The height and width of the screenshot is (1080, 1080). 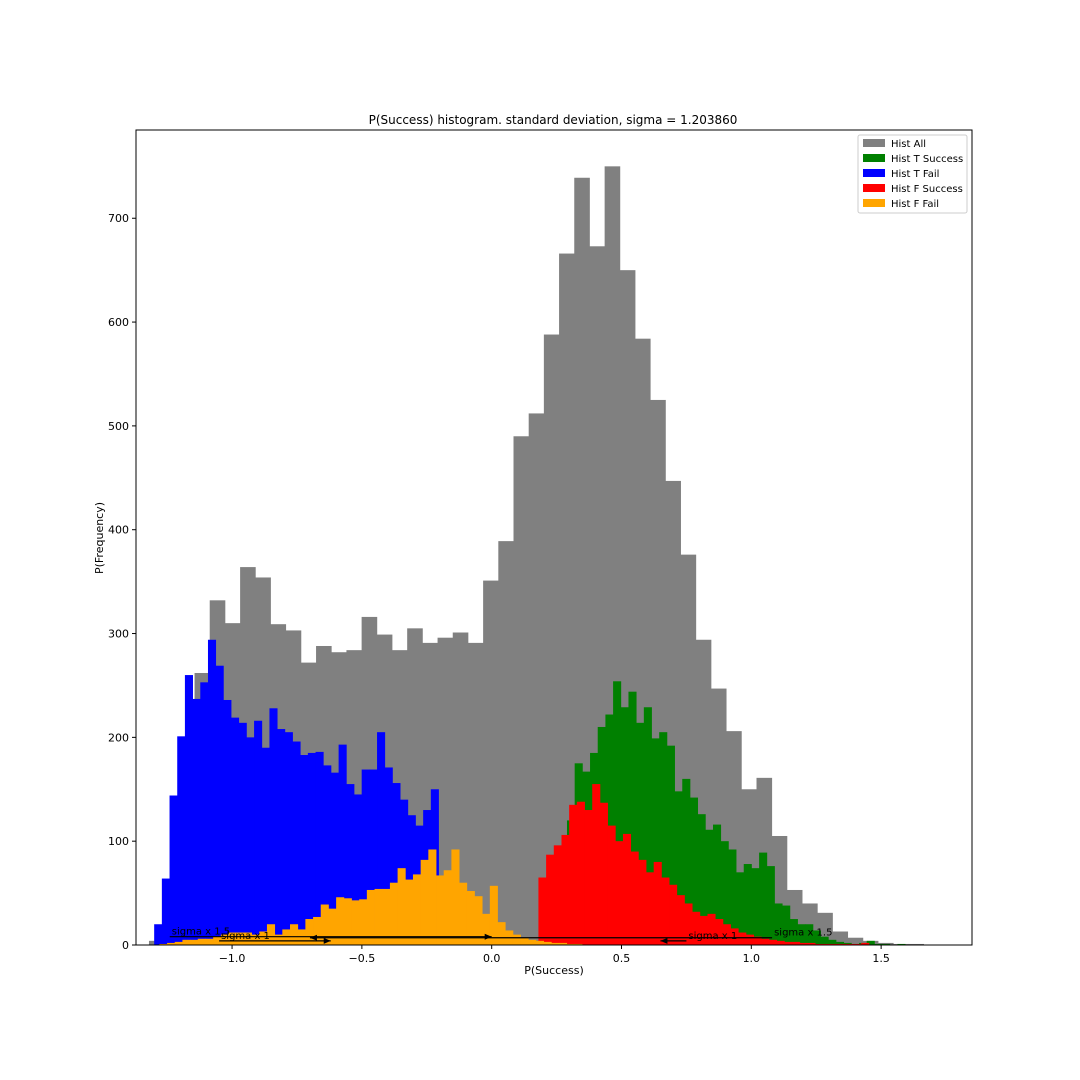 What do you see at coordinates (118, 426) in the screenshot?
I see `y-tick-label: 500` at bounding box center [118, 426].